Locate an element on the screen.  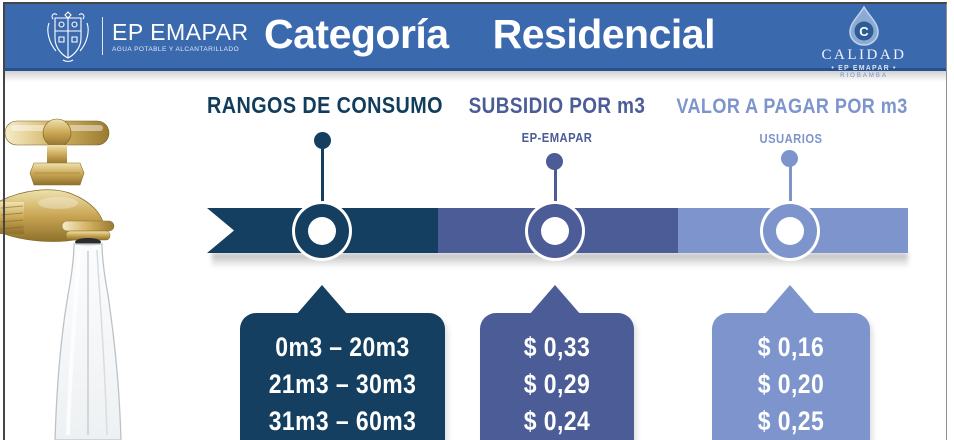
calidad-subname: • EP EMAPAR • is located at coordinates (864, 68).